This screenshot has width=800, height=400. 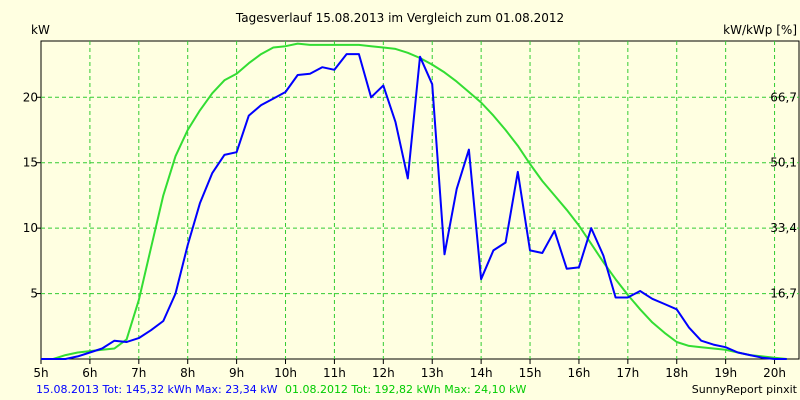 What do you see at coordinates (40, 373) in the screenshot?
I see `x-tick-label: 5h` at bounding box center [40, 373].